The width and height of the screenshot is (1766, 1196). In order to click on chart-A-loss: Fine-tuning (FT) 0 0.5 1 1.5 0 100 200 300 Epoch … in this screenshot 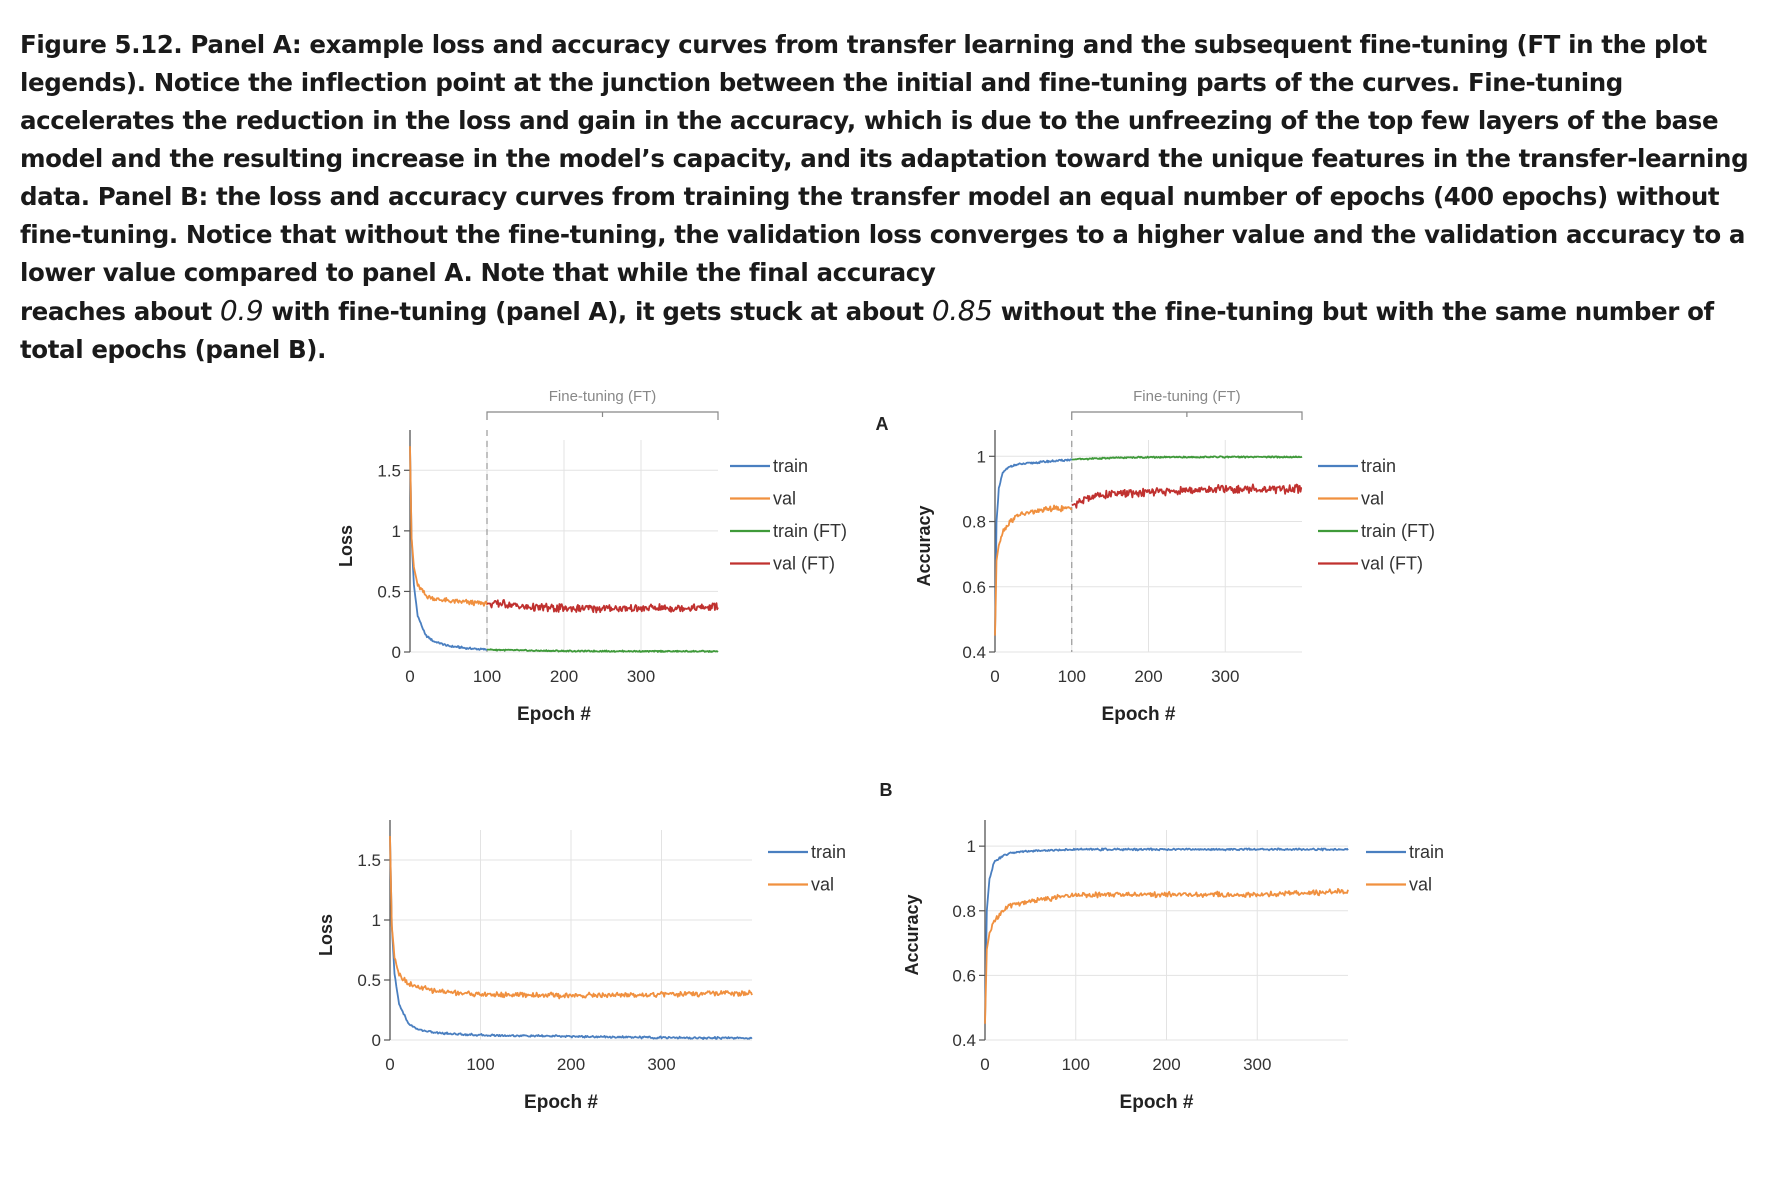, I will do `click(591, 556)`.